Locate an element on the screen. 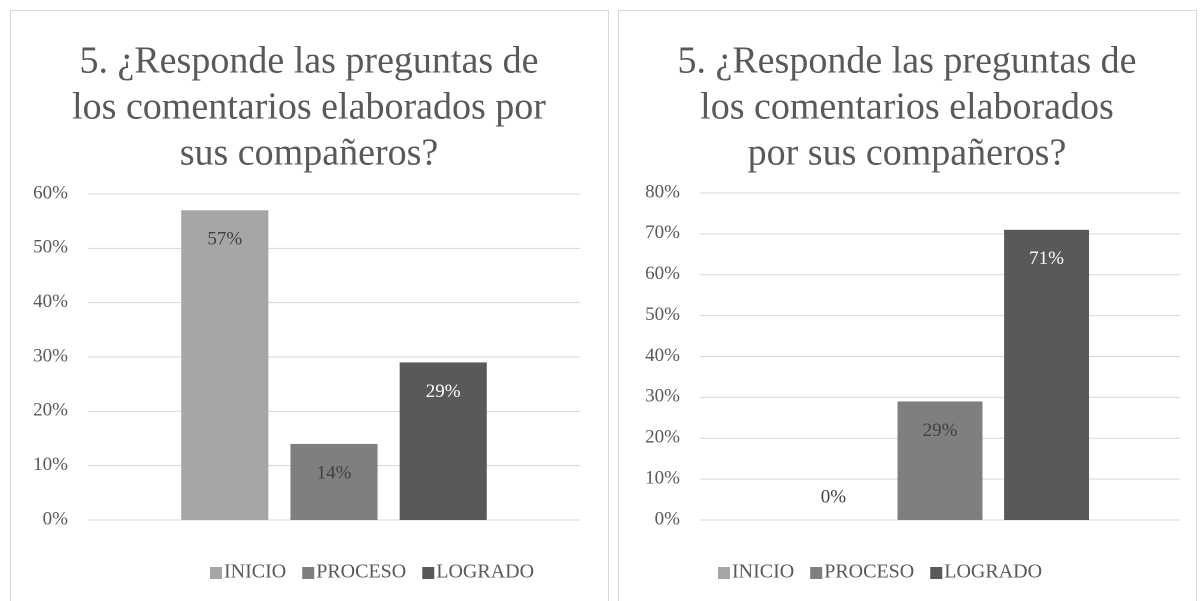  chart-title: sus compañeros? is located at coordinates (309, 153).